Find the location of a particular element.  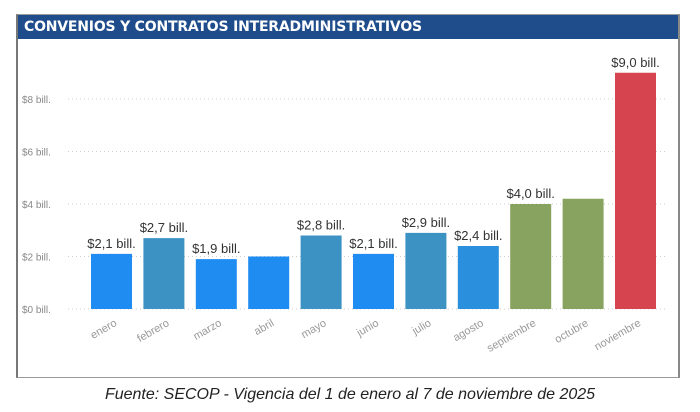

data-label: $2,4 bill. is located at coordinates (478, 235).